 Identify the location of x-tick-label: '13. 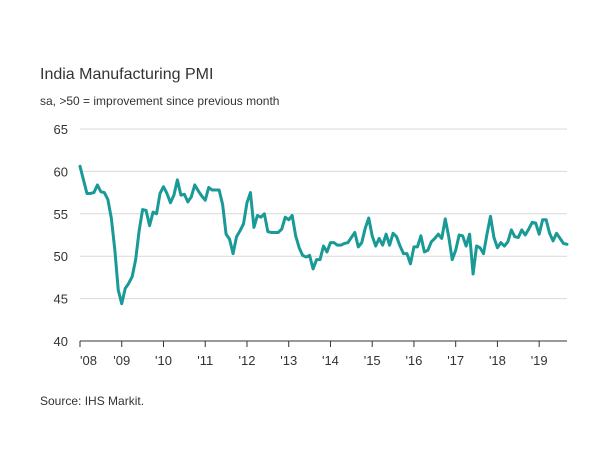
(288, 360).